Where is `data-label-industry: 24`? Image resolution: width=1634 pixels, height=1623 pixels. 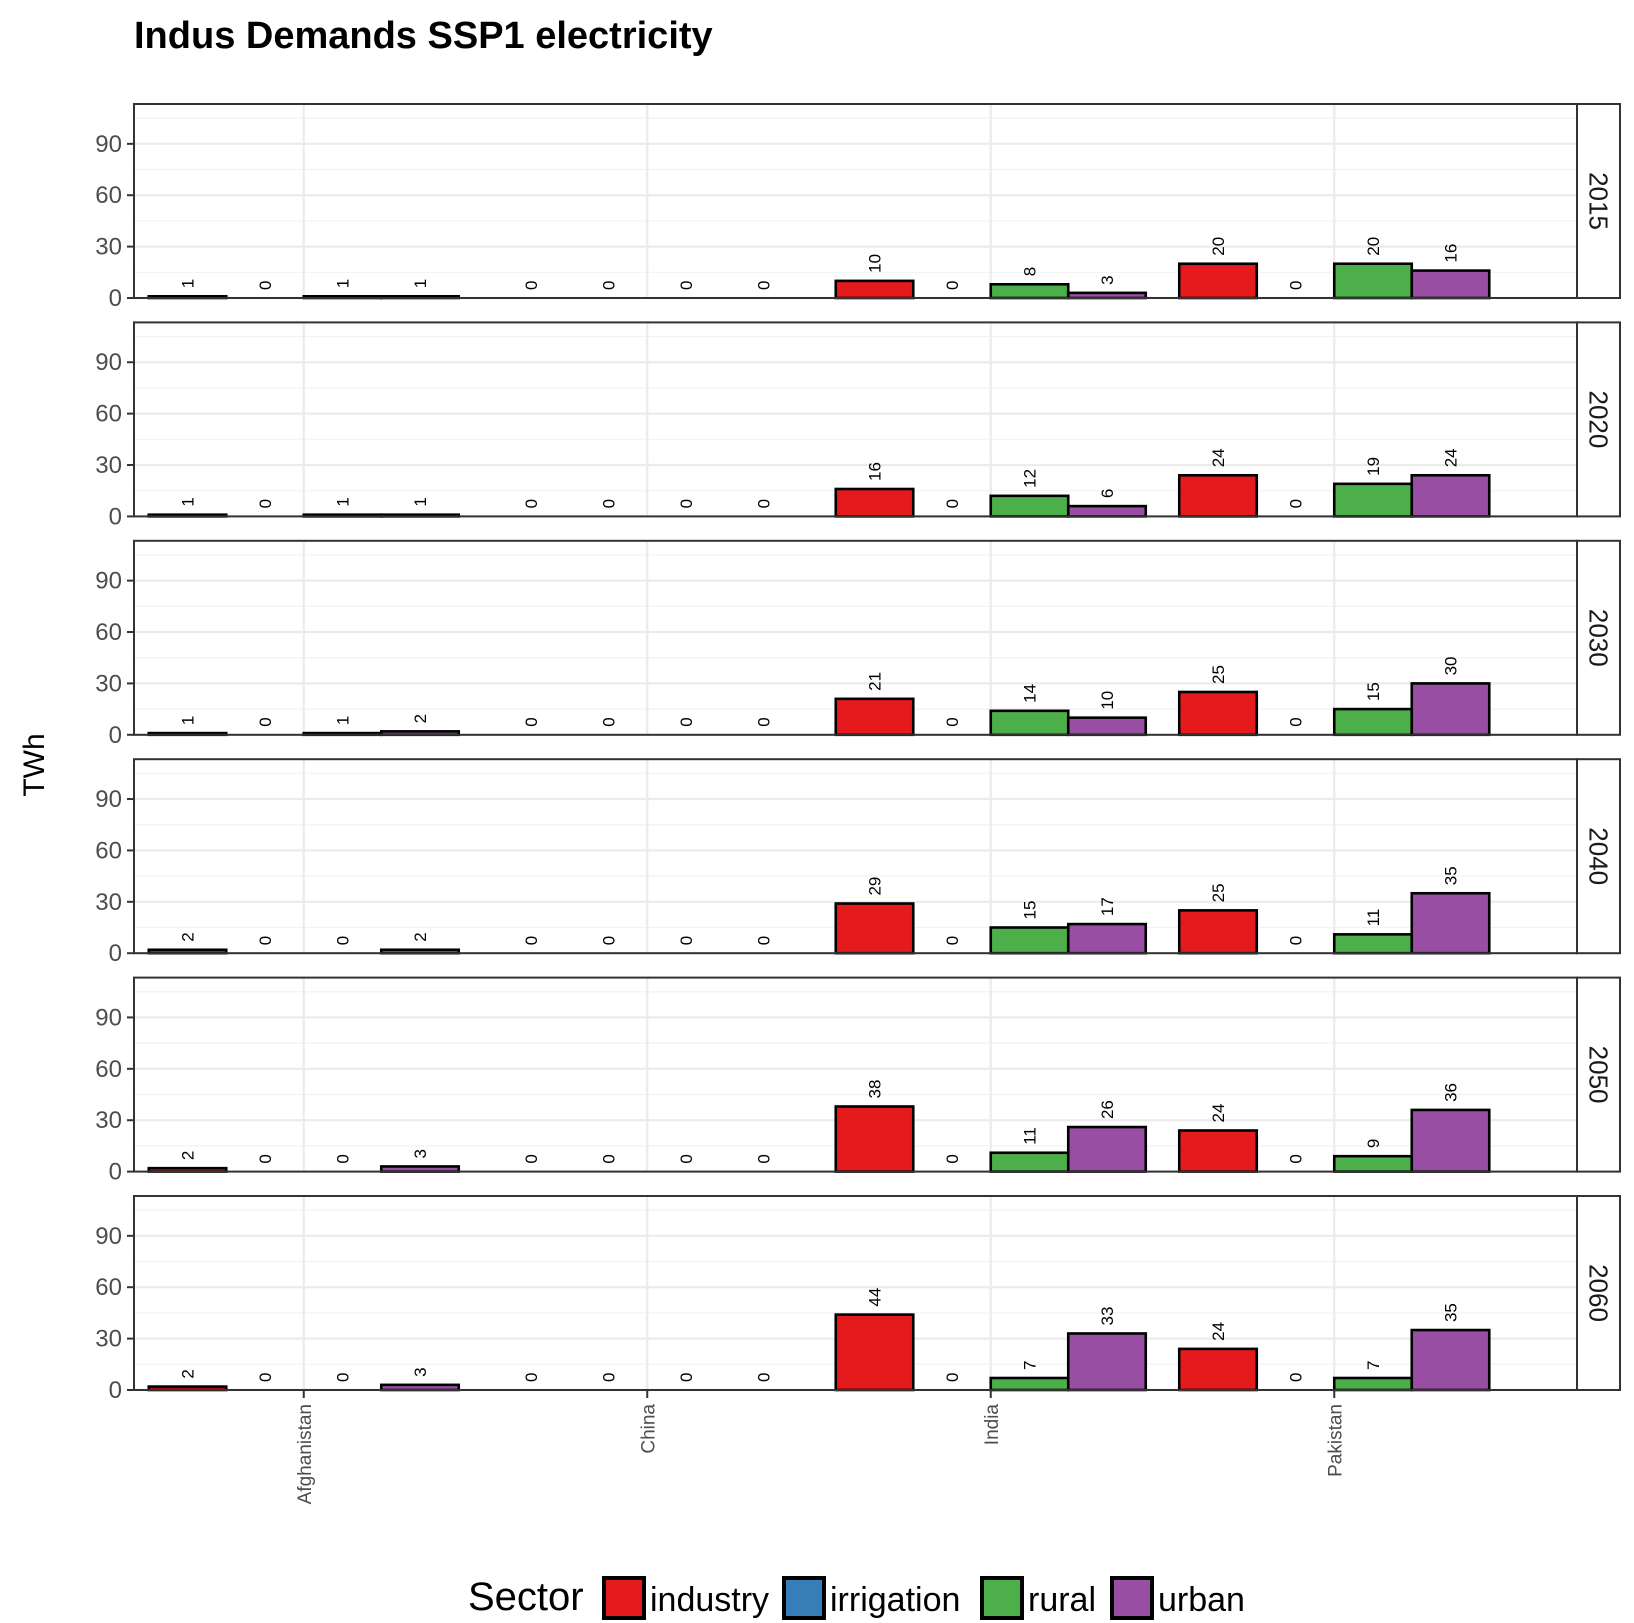 data-label-industry: 24 is located at coordinates (1218, 457).